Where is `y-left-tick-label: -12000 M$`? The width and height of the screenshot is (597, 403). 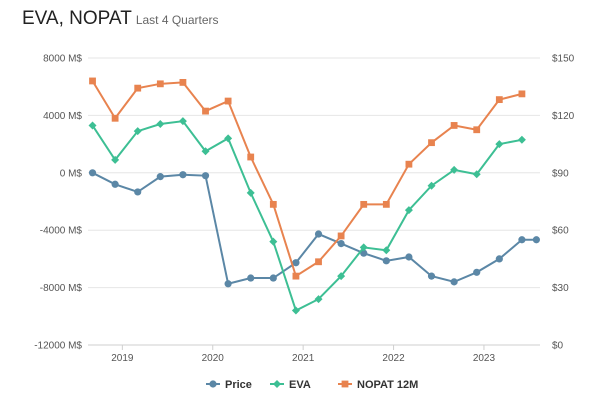
y-left-tick-label: -12000 M$ is located at coordinates (58, 346).